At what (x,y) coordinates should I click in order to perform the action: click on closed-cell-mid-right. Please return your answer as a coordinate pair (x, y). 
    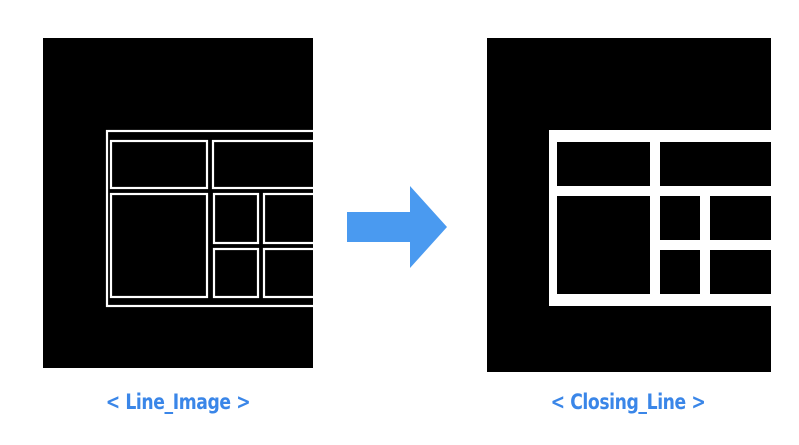
    Looking at the image, I should click on (744, 218).